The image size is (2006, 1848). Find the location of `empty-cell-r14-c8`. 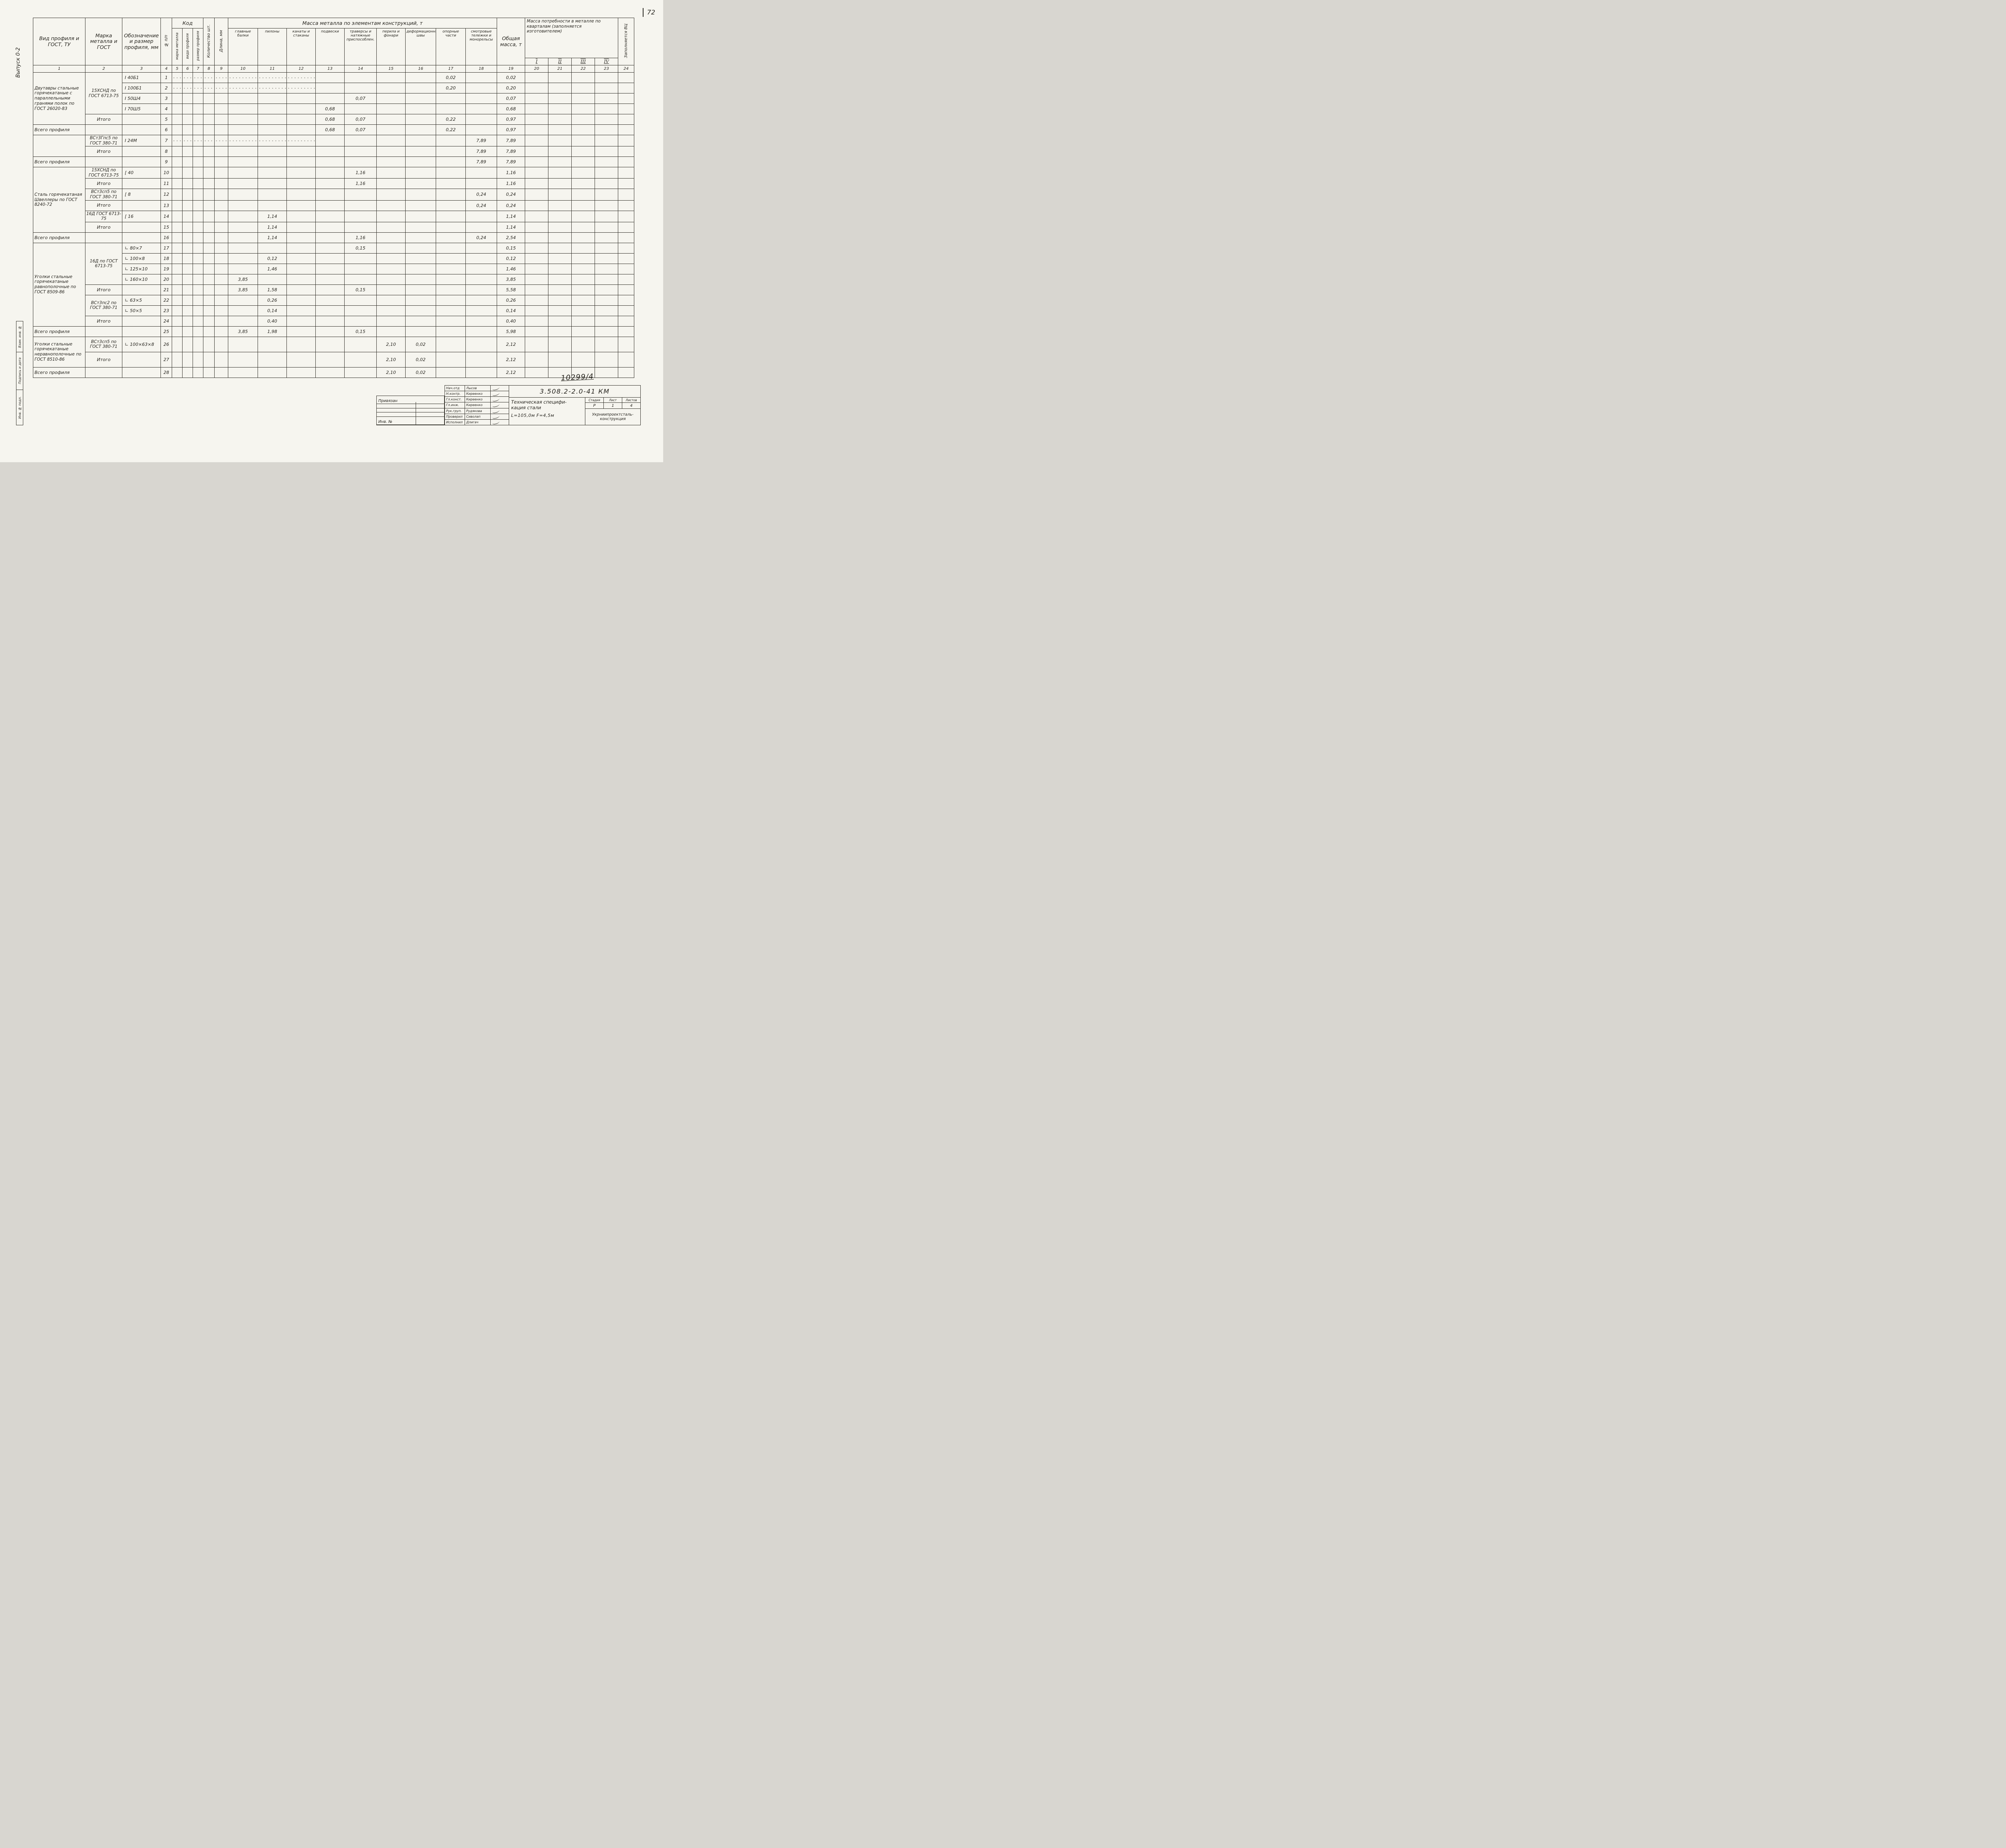

empty-cell-r14-c8 is located at coordinates (209, 216).